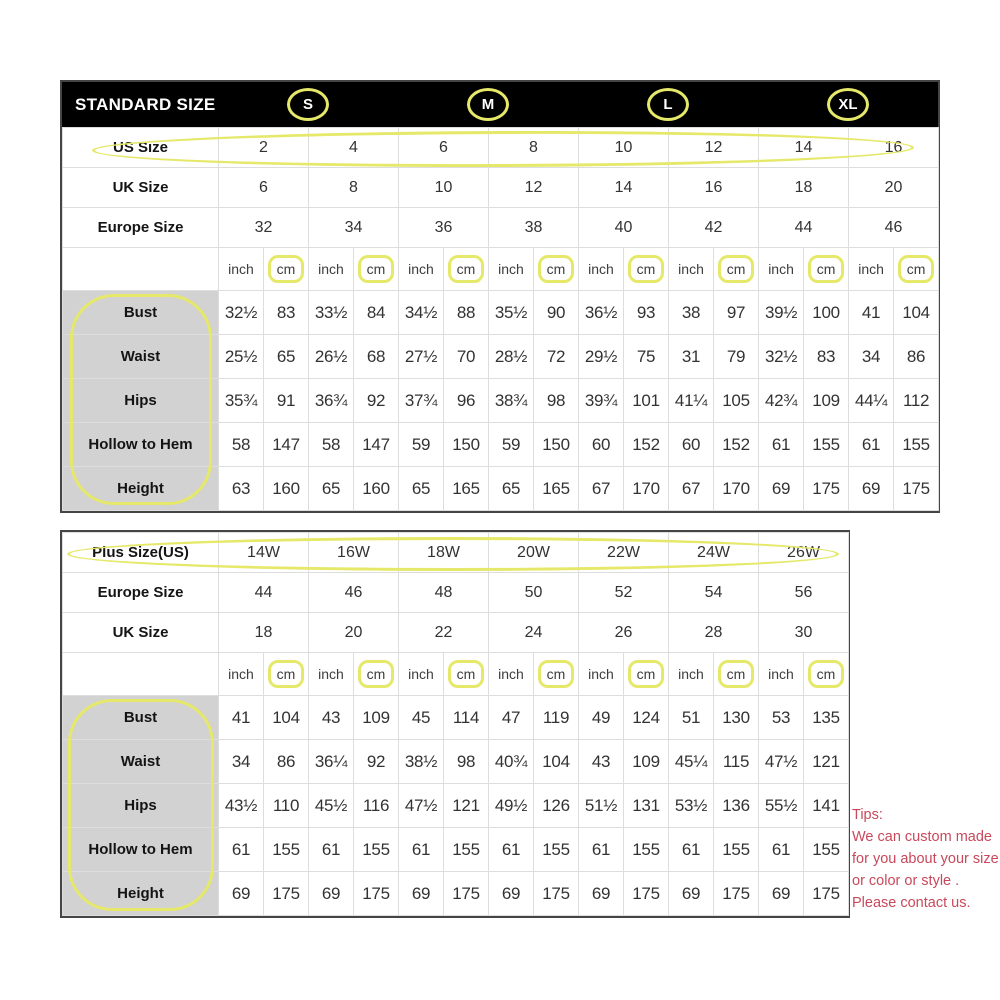  What do you see at coordinates (601, 356) in the screenshot?
I see `table-cell: 29½` at bounding box center [601, 356].